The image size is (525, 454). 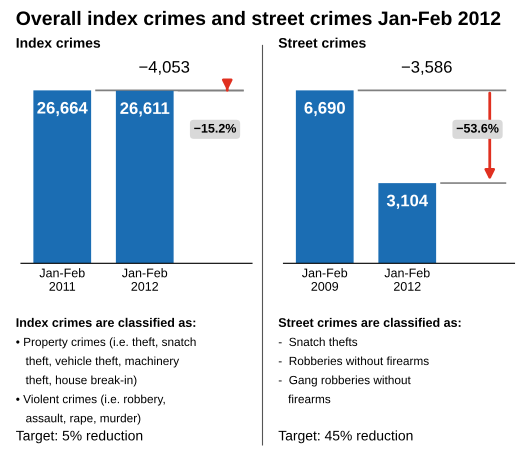 What do you see at coordinates (83, 419) in the screenshot?
I see `text: assault, rape, murder)` at bounding box center [83, 419].